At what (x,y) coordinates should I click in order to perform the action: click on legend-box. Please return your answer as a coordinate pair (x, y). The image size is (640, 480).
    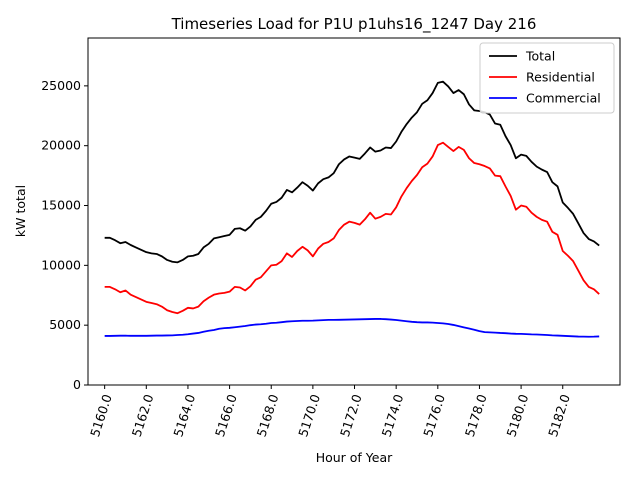
    Looking at the image, I should click on (547, 78).